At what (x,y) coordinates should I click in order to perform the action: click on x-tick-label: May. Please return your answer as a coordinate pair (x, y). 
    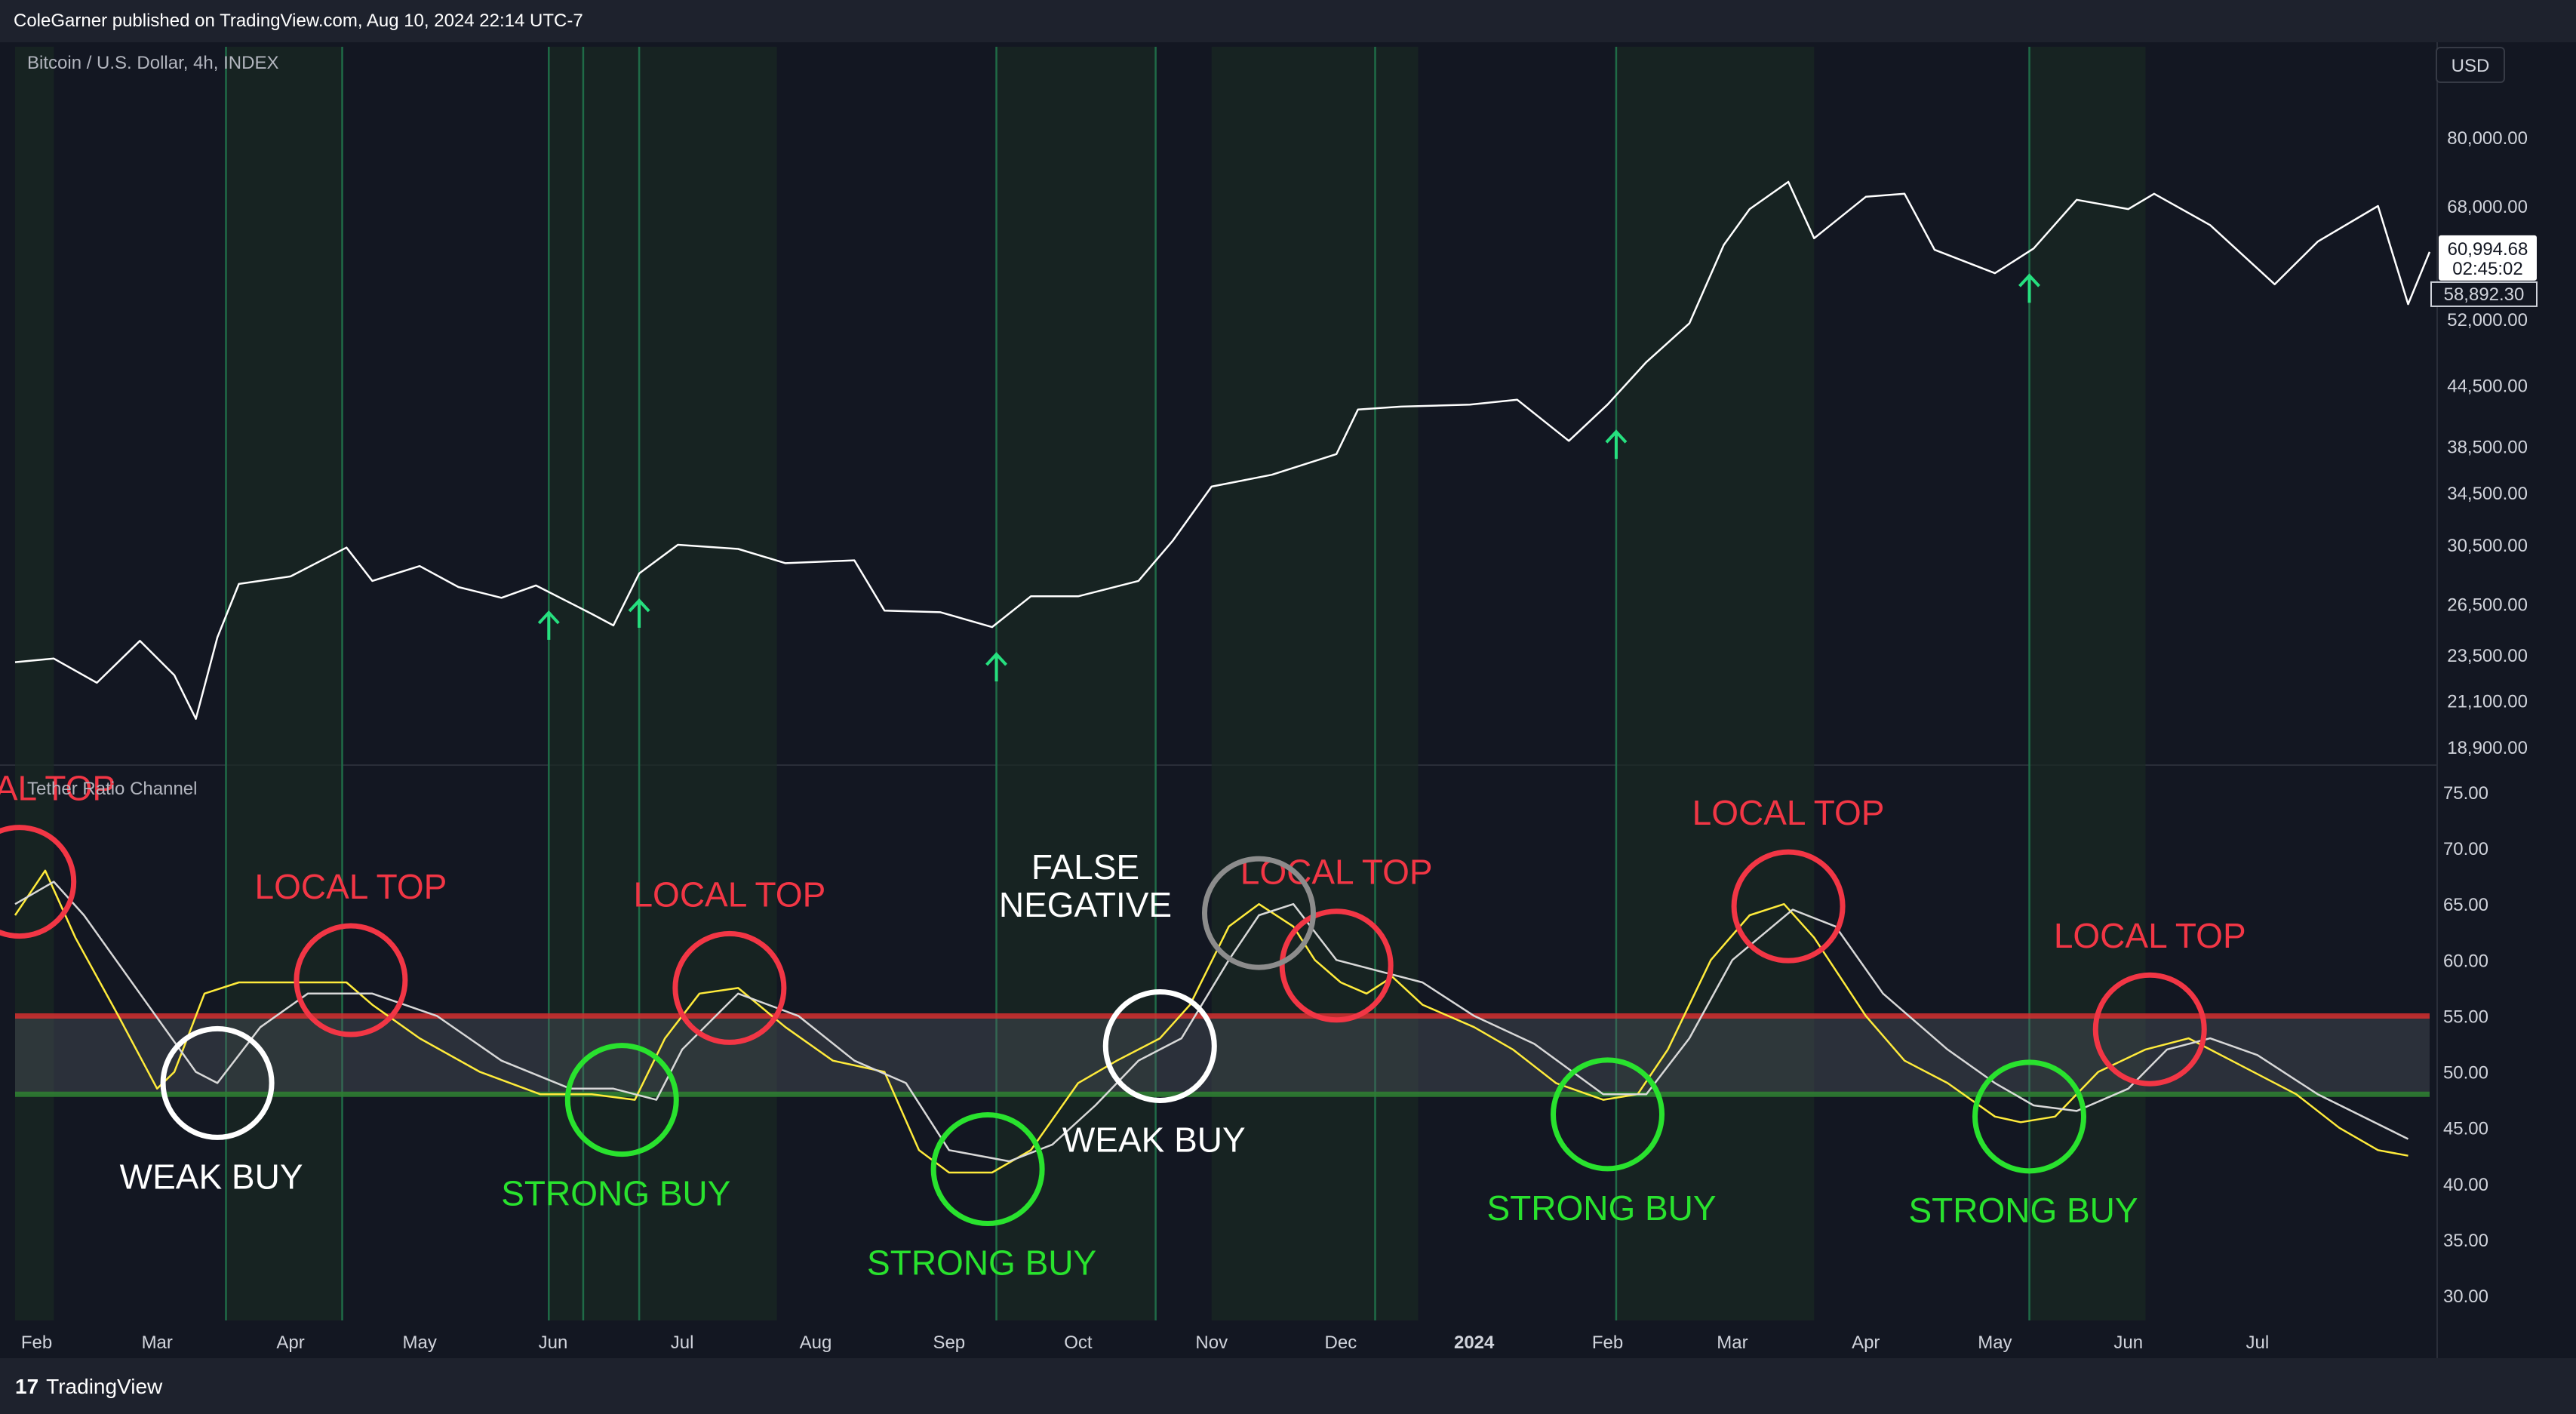
    Looking at the image, I should click on (1995, 1343).